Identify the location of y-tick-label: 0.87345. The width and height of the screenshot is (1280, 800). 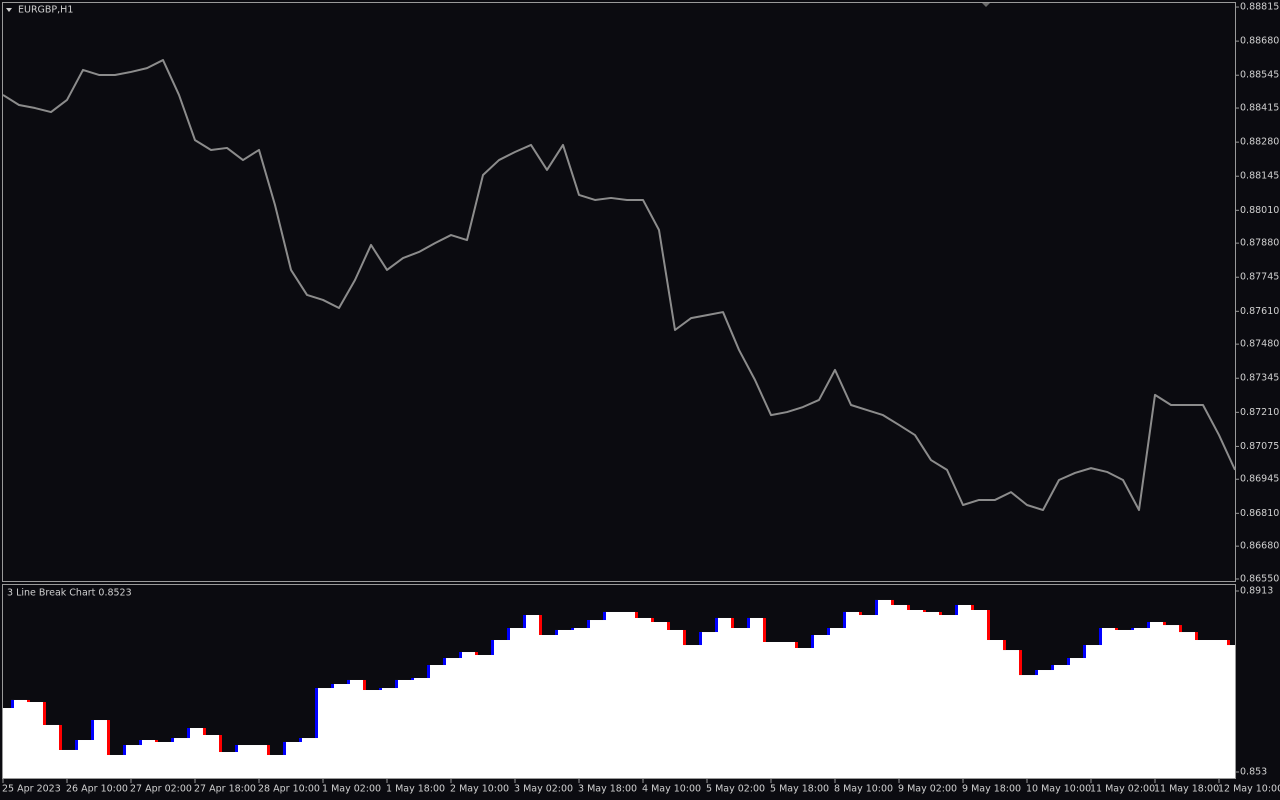
(1259, 378).